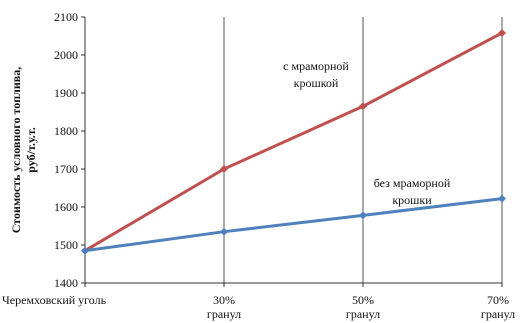  What do you see at coordinates (69, 150) in the screenshot?
I see `y-tick-labels: 1400 1500 1600 1700 1800 1900 2000 2100` at bounding box center [69, 150].